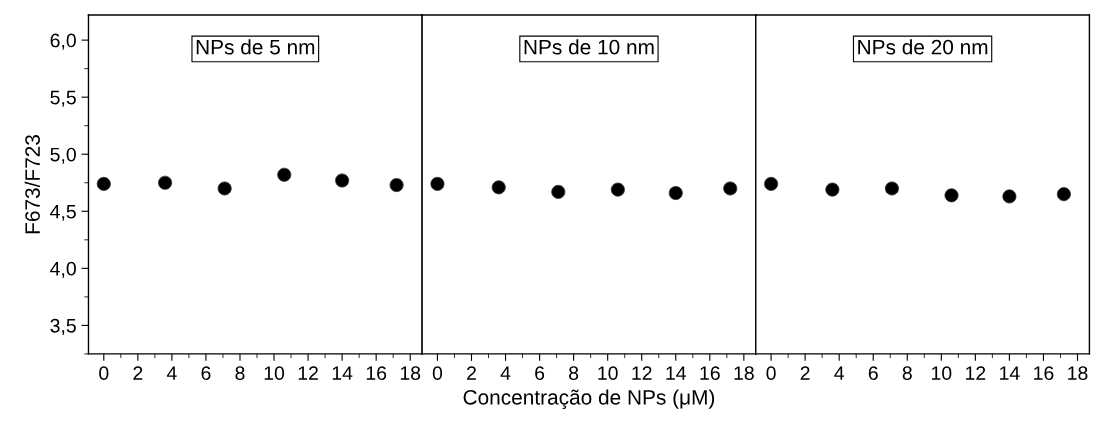 This screenshot has height=429, width=1106. I want to click on annotation: NPs de 5 nm, so click(255, 47).